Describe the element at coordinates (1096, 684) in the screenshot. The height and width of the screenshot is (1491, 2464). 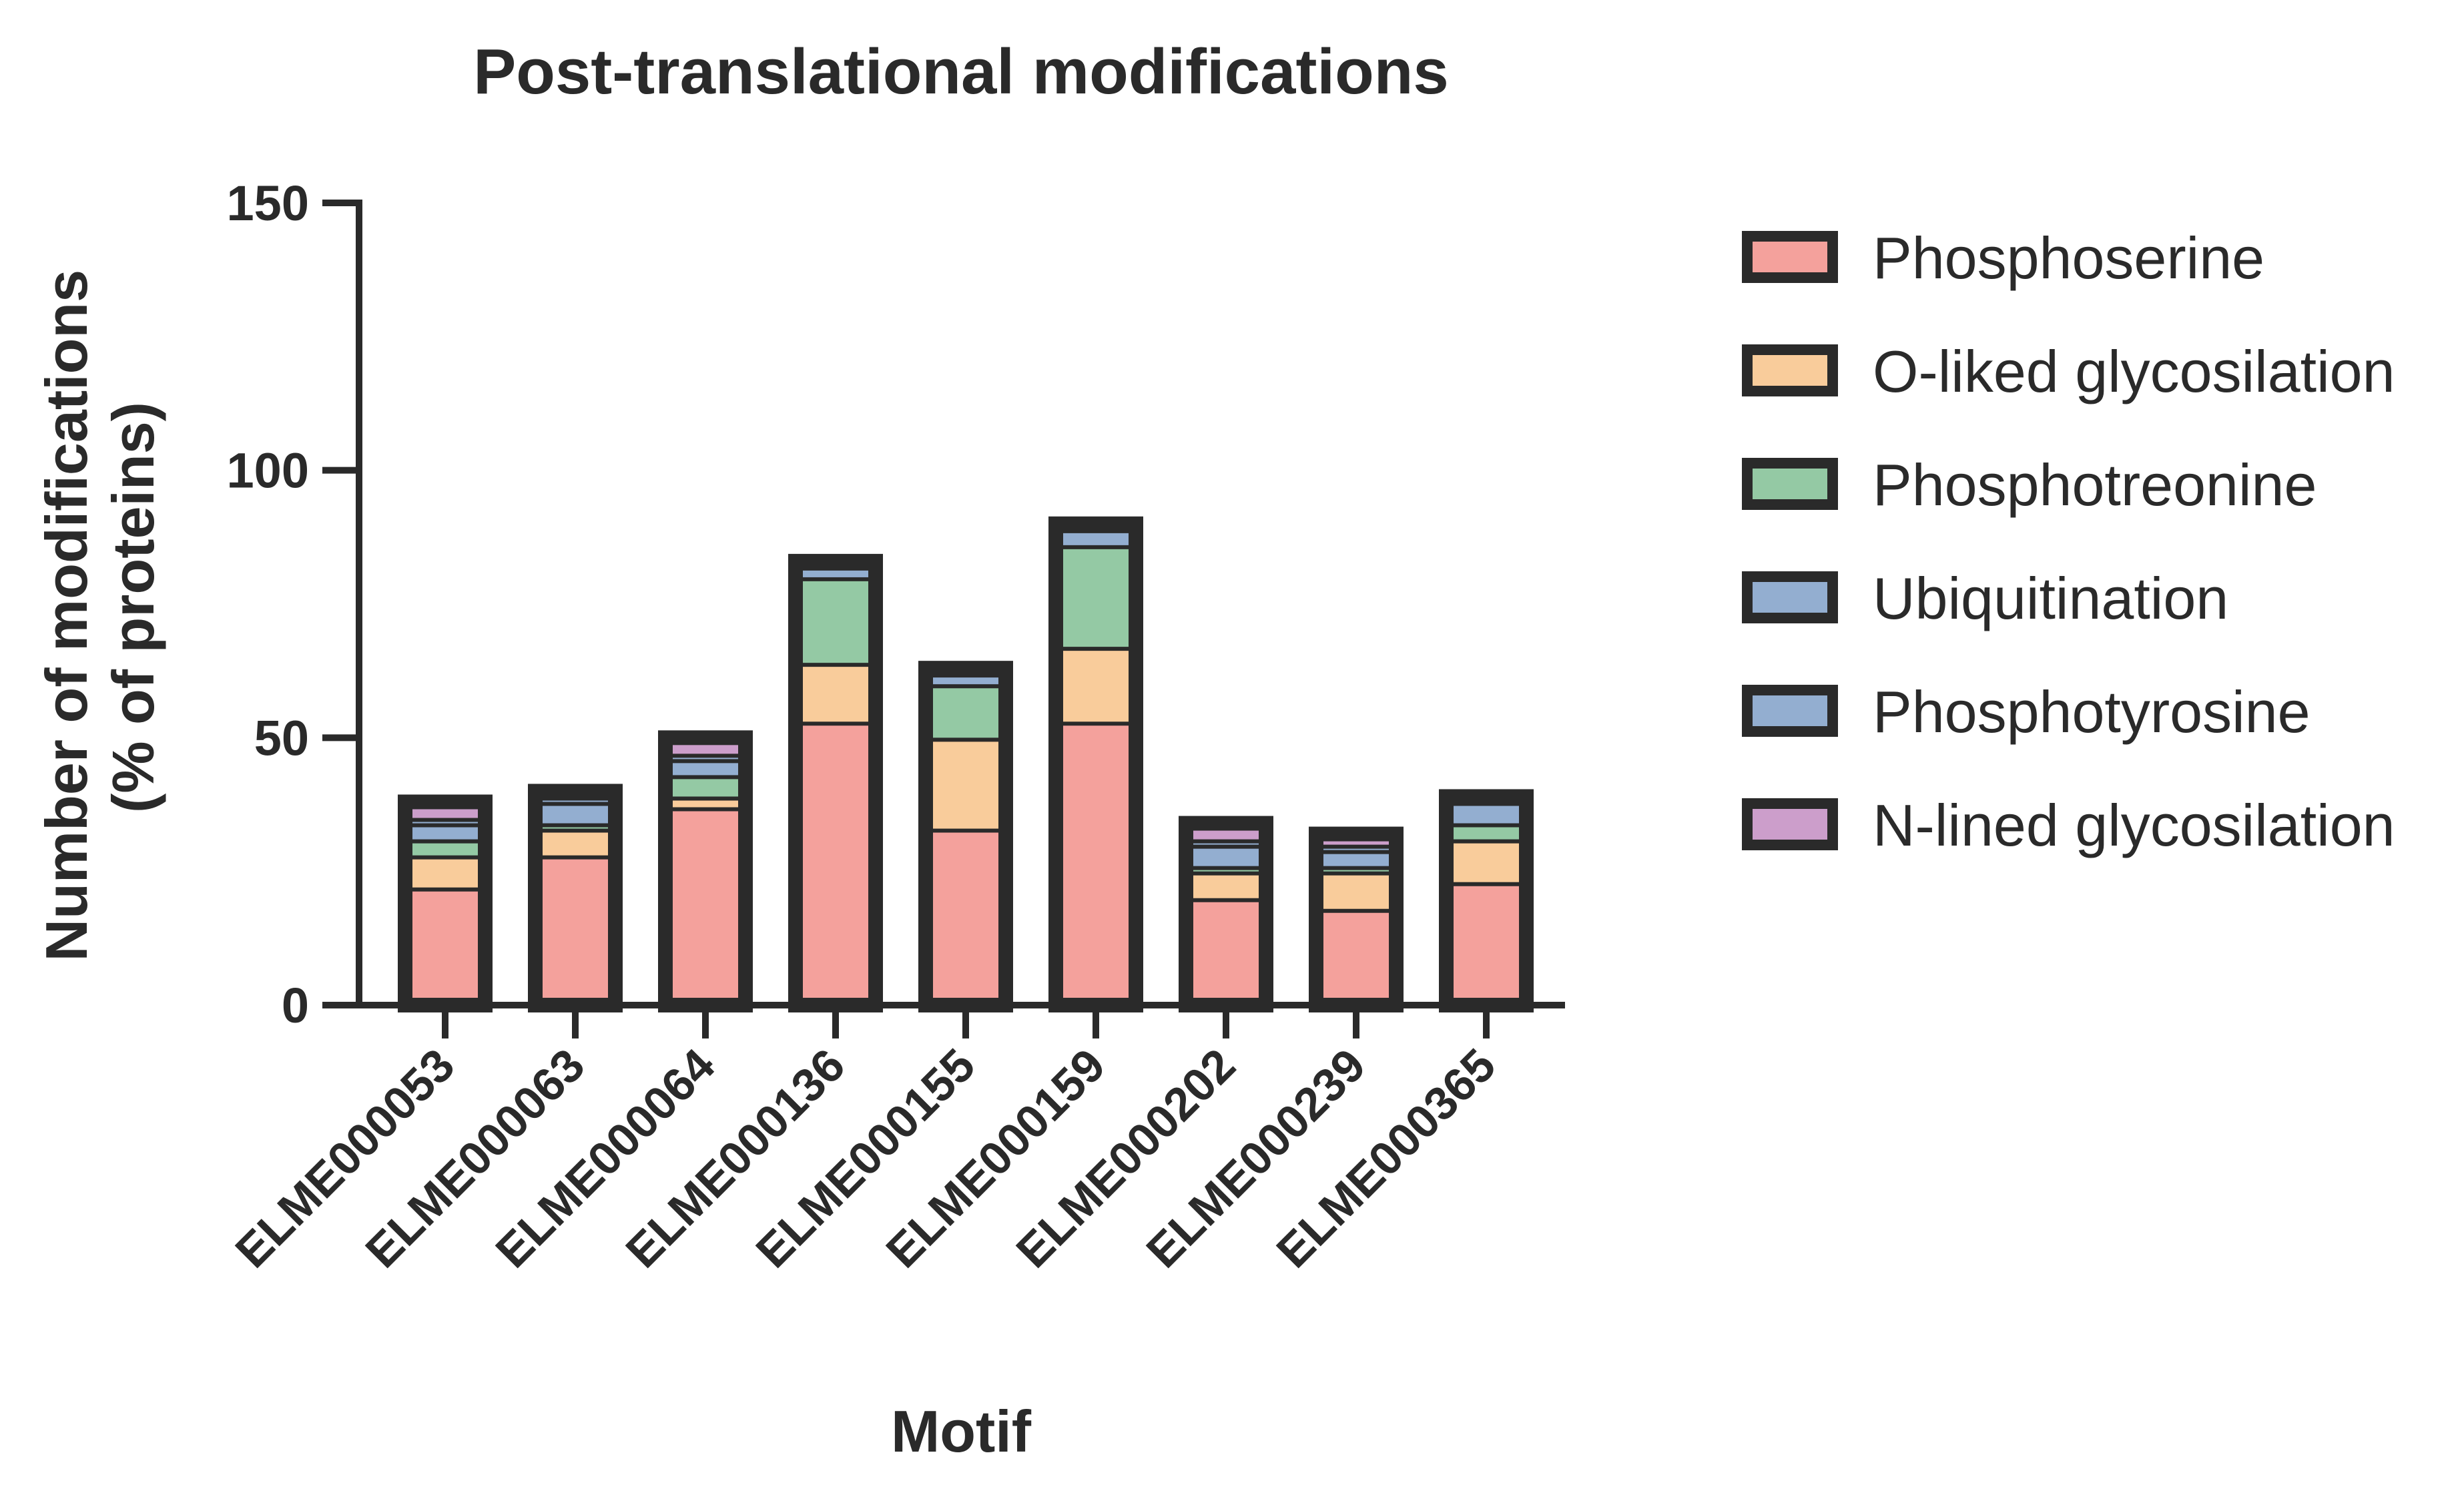
I see `bar-segment-elme000159-o-liked-glycosilation` at that location.